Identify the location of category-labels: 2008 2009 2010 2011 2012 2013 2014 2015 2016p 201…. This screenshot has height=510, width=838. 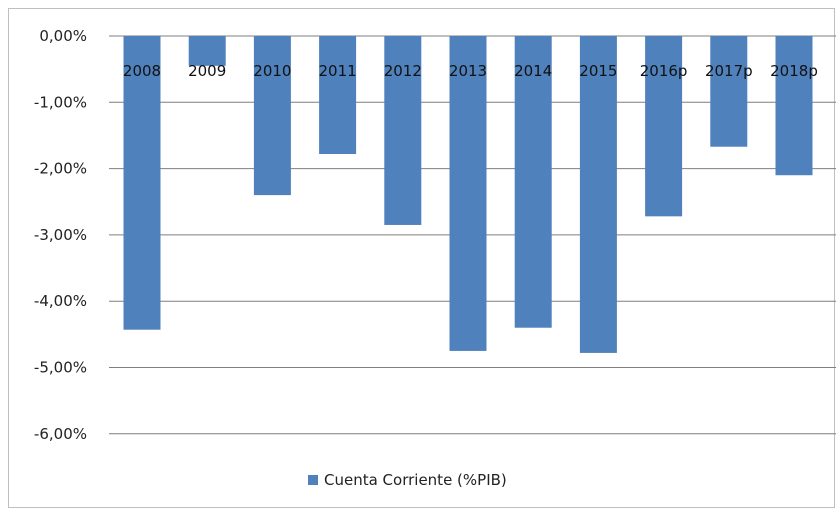
(470, 71).